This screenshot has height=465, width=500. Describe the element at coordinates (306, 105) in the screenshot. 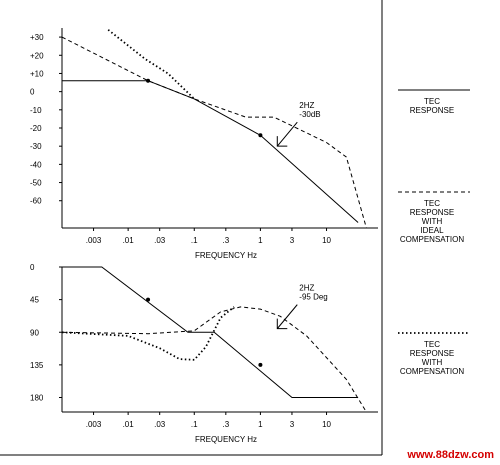

I see `panel-magnitude-annotation-text: 2HZ` at that location.